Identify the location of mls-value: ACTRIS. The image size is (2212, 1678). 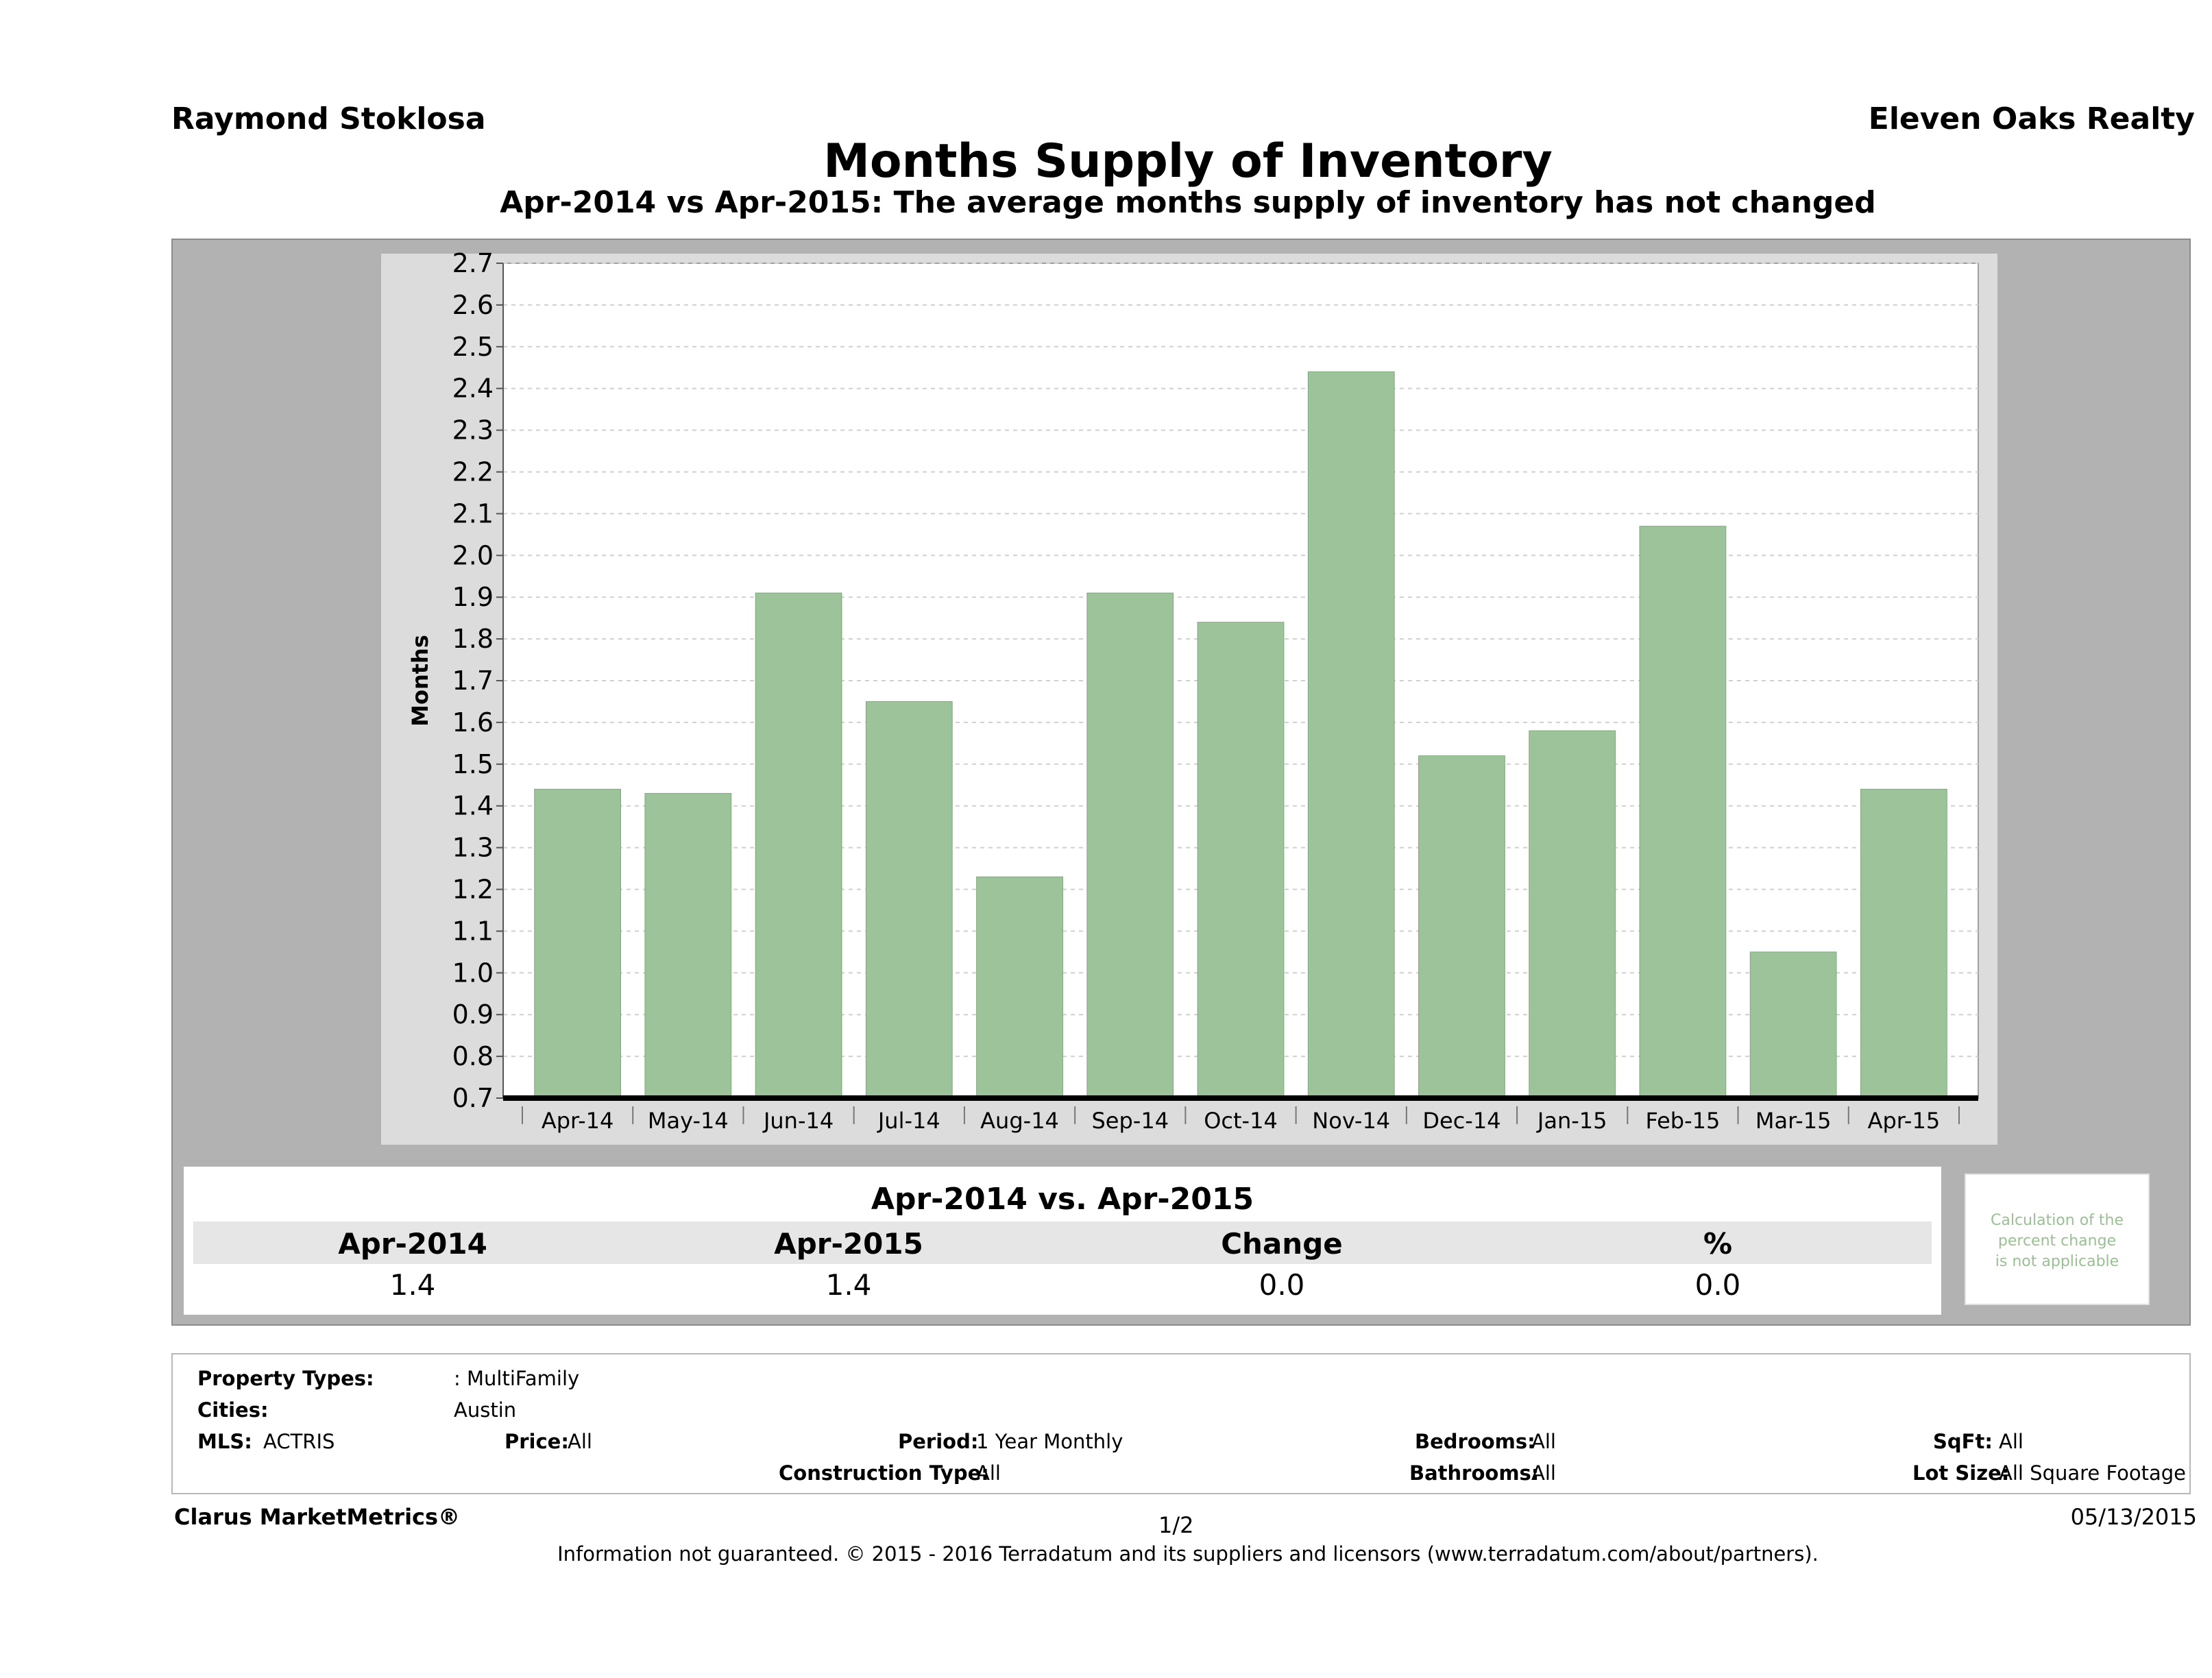
(299, 1441).